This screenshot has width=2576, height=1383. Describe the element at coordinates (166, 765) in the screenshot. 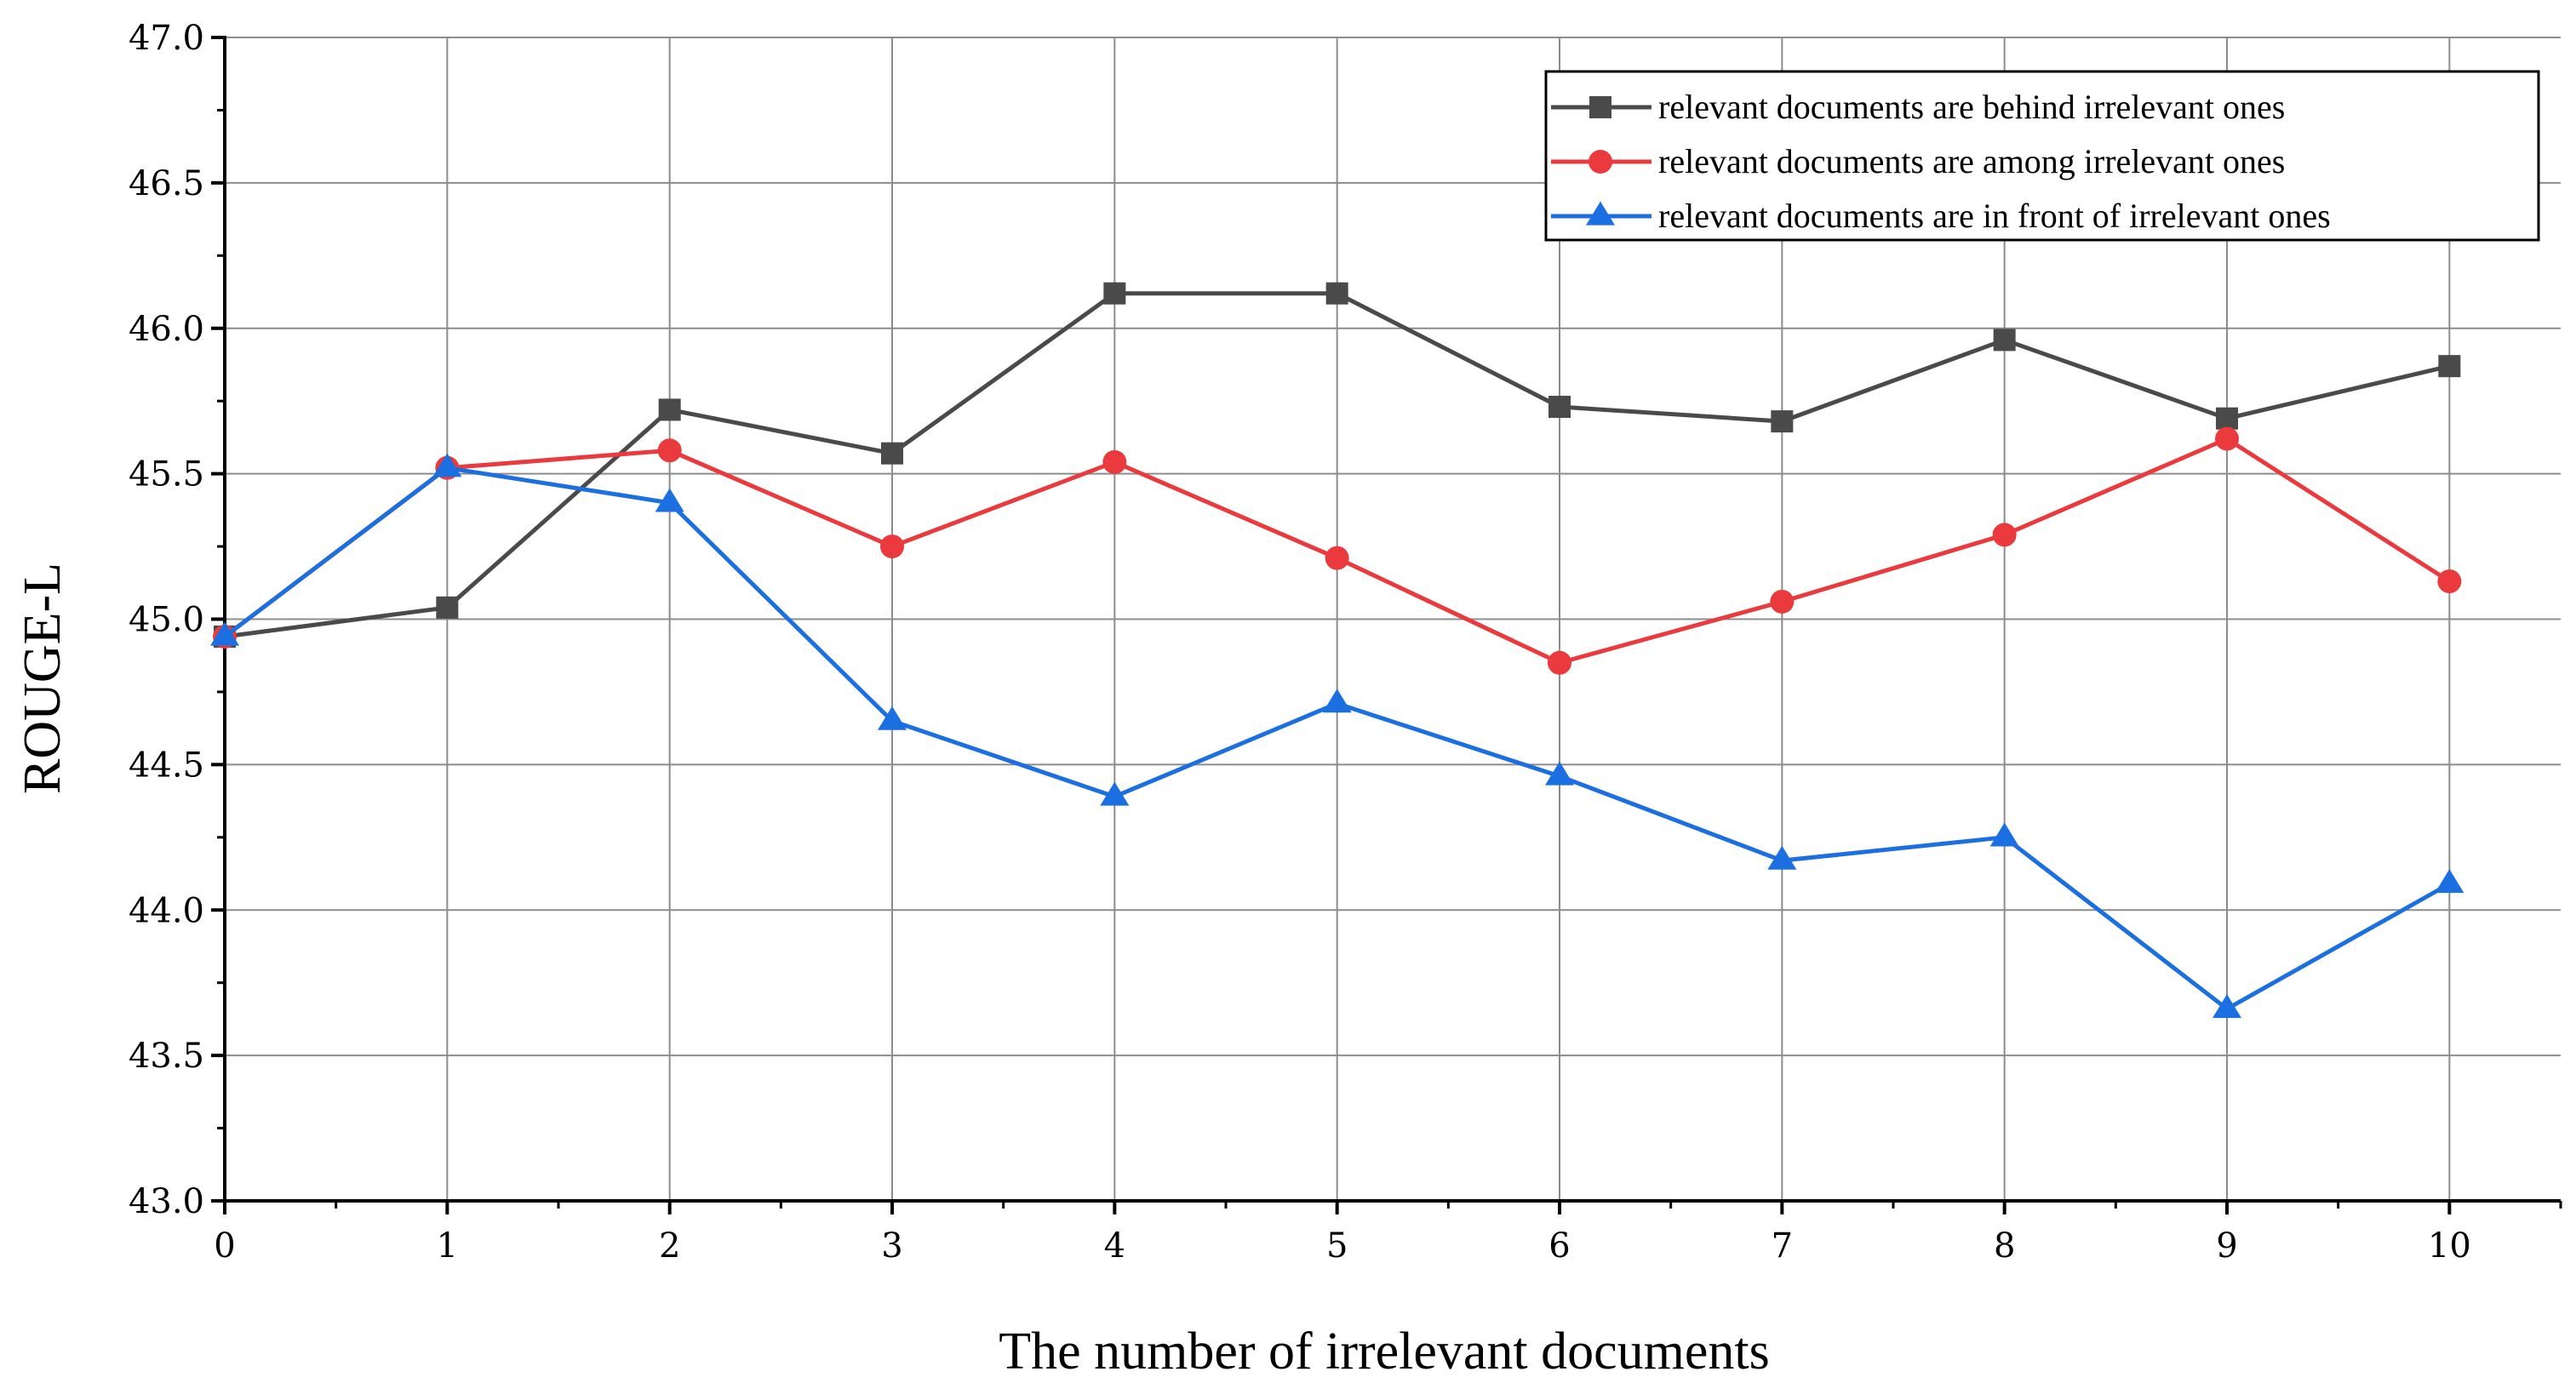

I see `y-tick-label: 44.5` at that location.